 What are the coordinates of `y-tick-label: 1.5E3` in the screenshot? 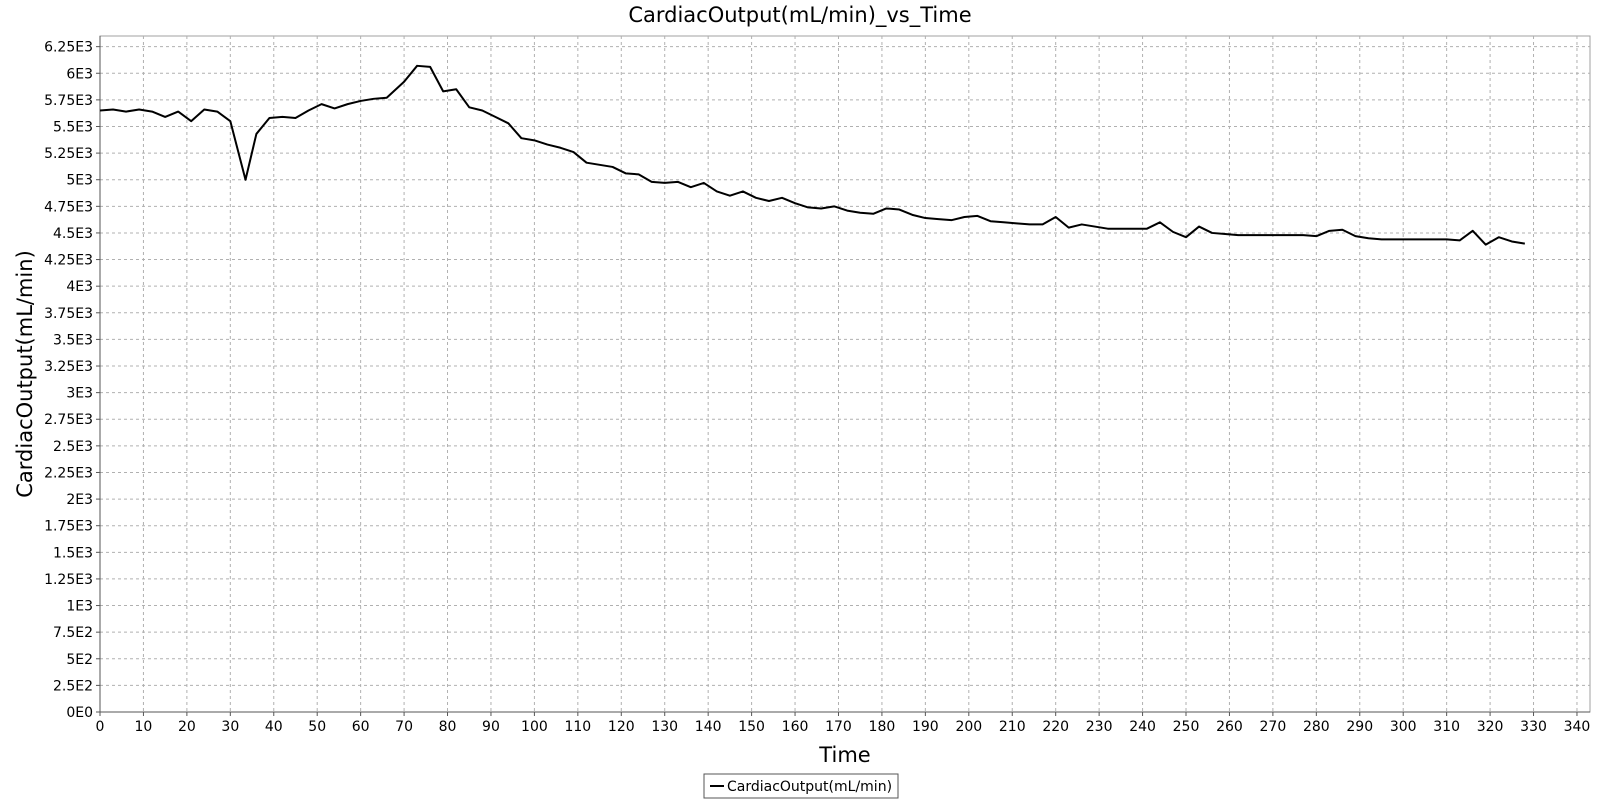 It's located at (73, 553).